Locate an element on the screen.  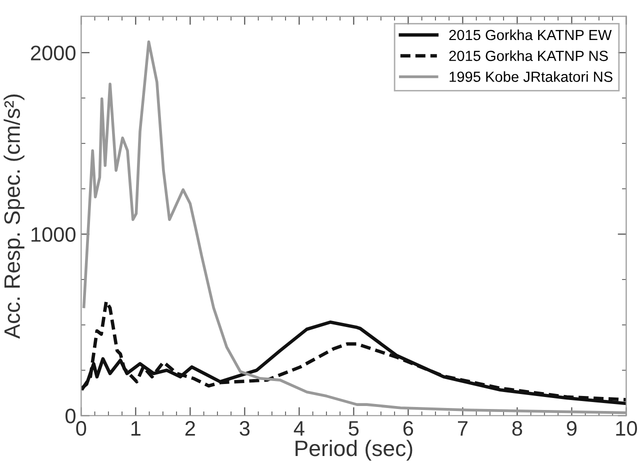
x-tick-label: 9 is located at coordinates (571, 428).